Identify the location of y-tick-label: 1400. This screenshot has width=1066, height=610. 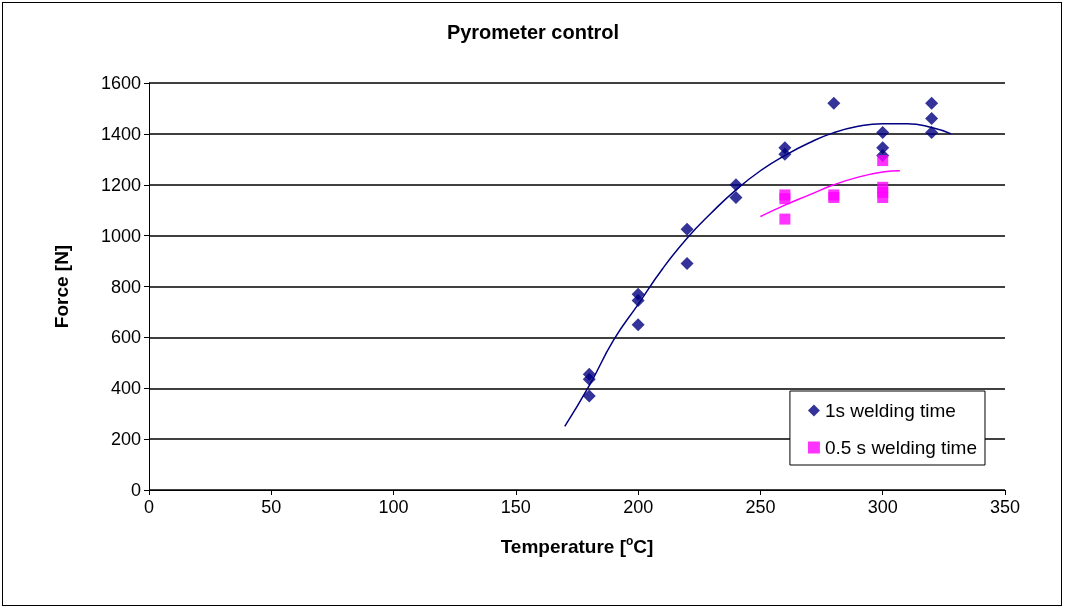
(120, 133).